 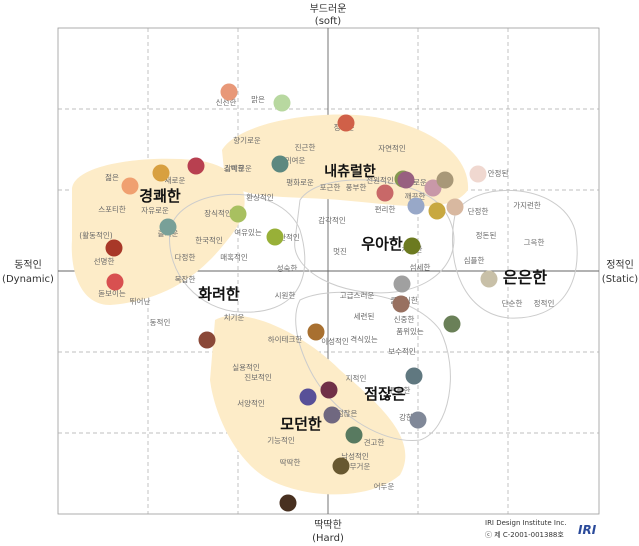 What do you see at coordinates (295, 160) in the screenshot?
I see `adjective-word: 귀여운` at bounding box center [295, 160].